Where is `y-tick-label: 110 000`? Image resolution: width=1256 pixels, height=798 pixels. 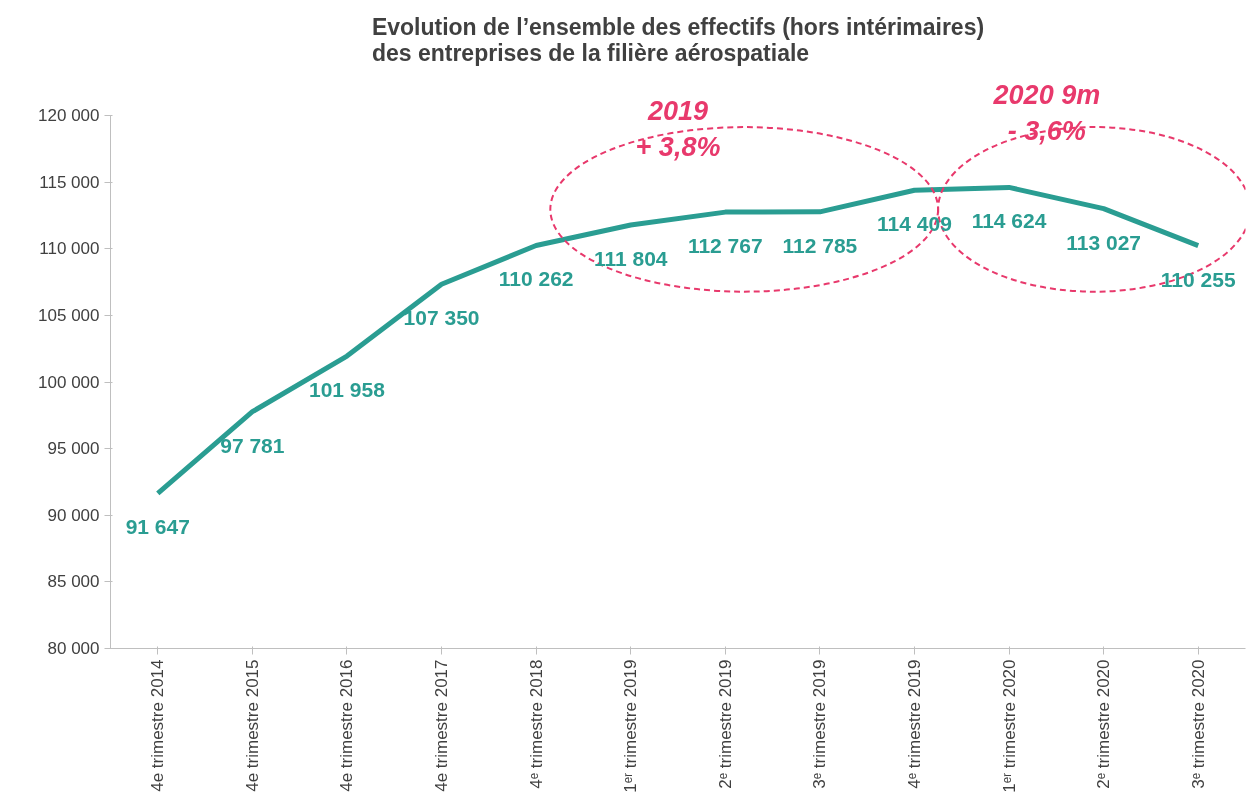
y-tick-label: 110 000 is located at coordinates (69, 249).